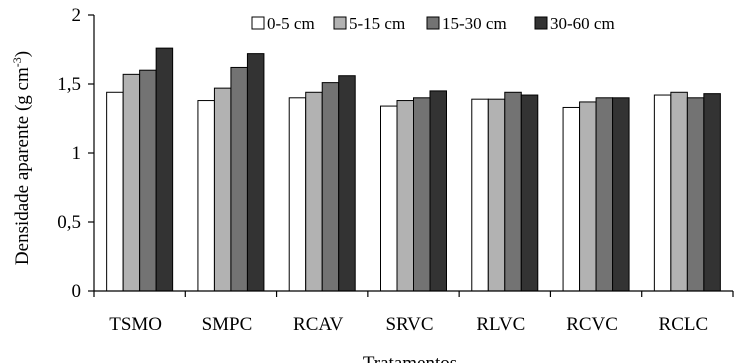 The width and height of the screenshot is (734, 363). What do you see at coordinates (684, 324) in the screenshot?
I see `x-tick-label: RCLC` at bounding box center [684, 324].